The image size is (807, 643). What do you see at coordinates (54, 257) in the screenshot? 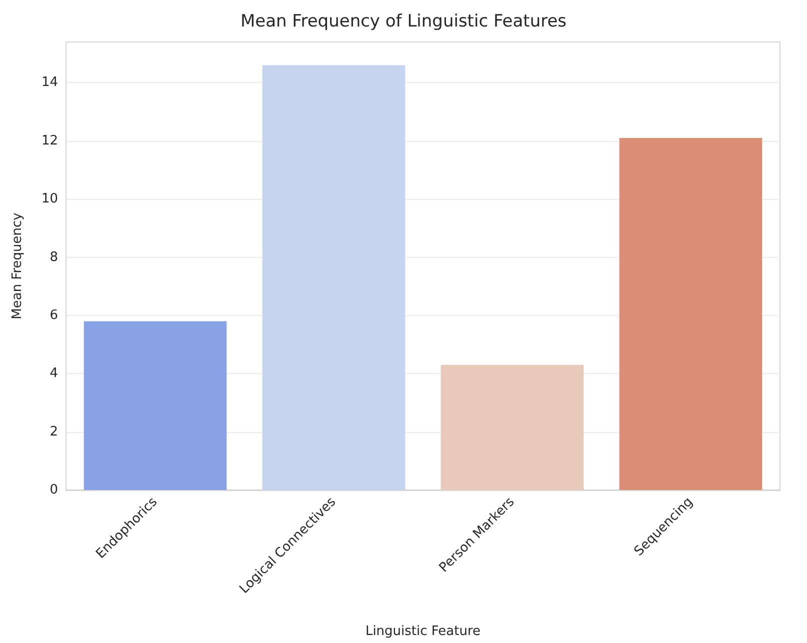
I see `y-tick-label: 8` at bounding box center [54, 257].